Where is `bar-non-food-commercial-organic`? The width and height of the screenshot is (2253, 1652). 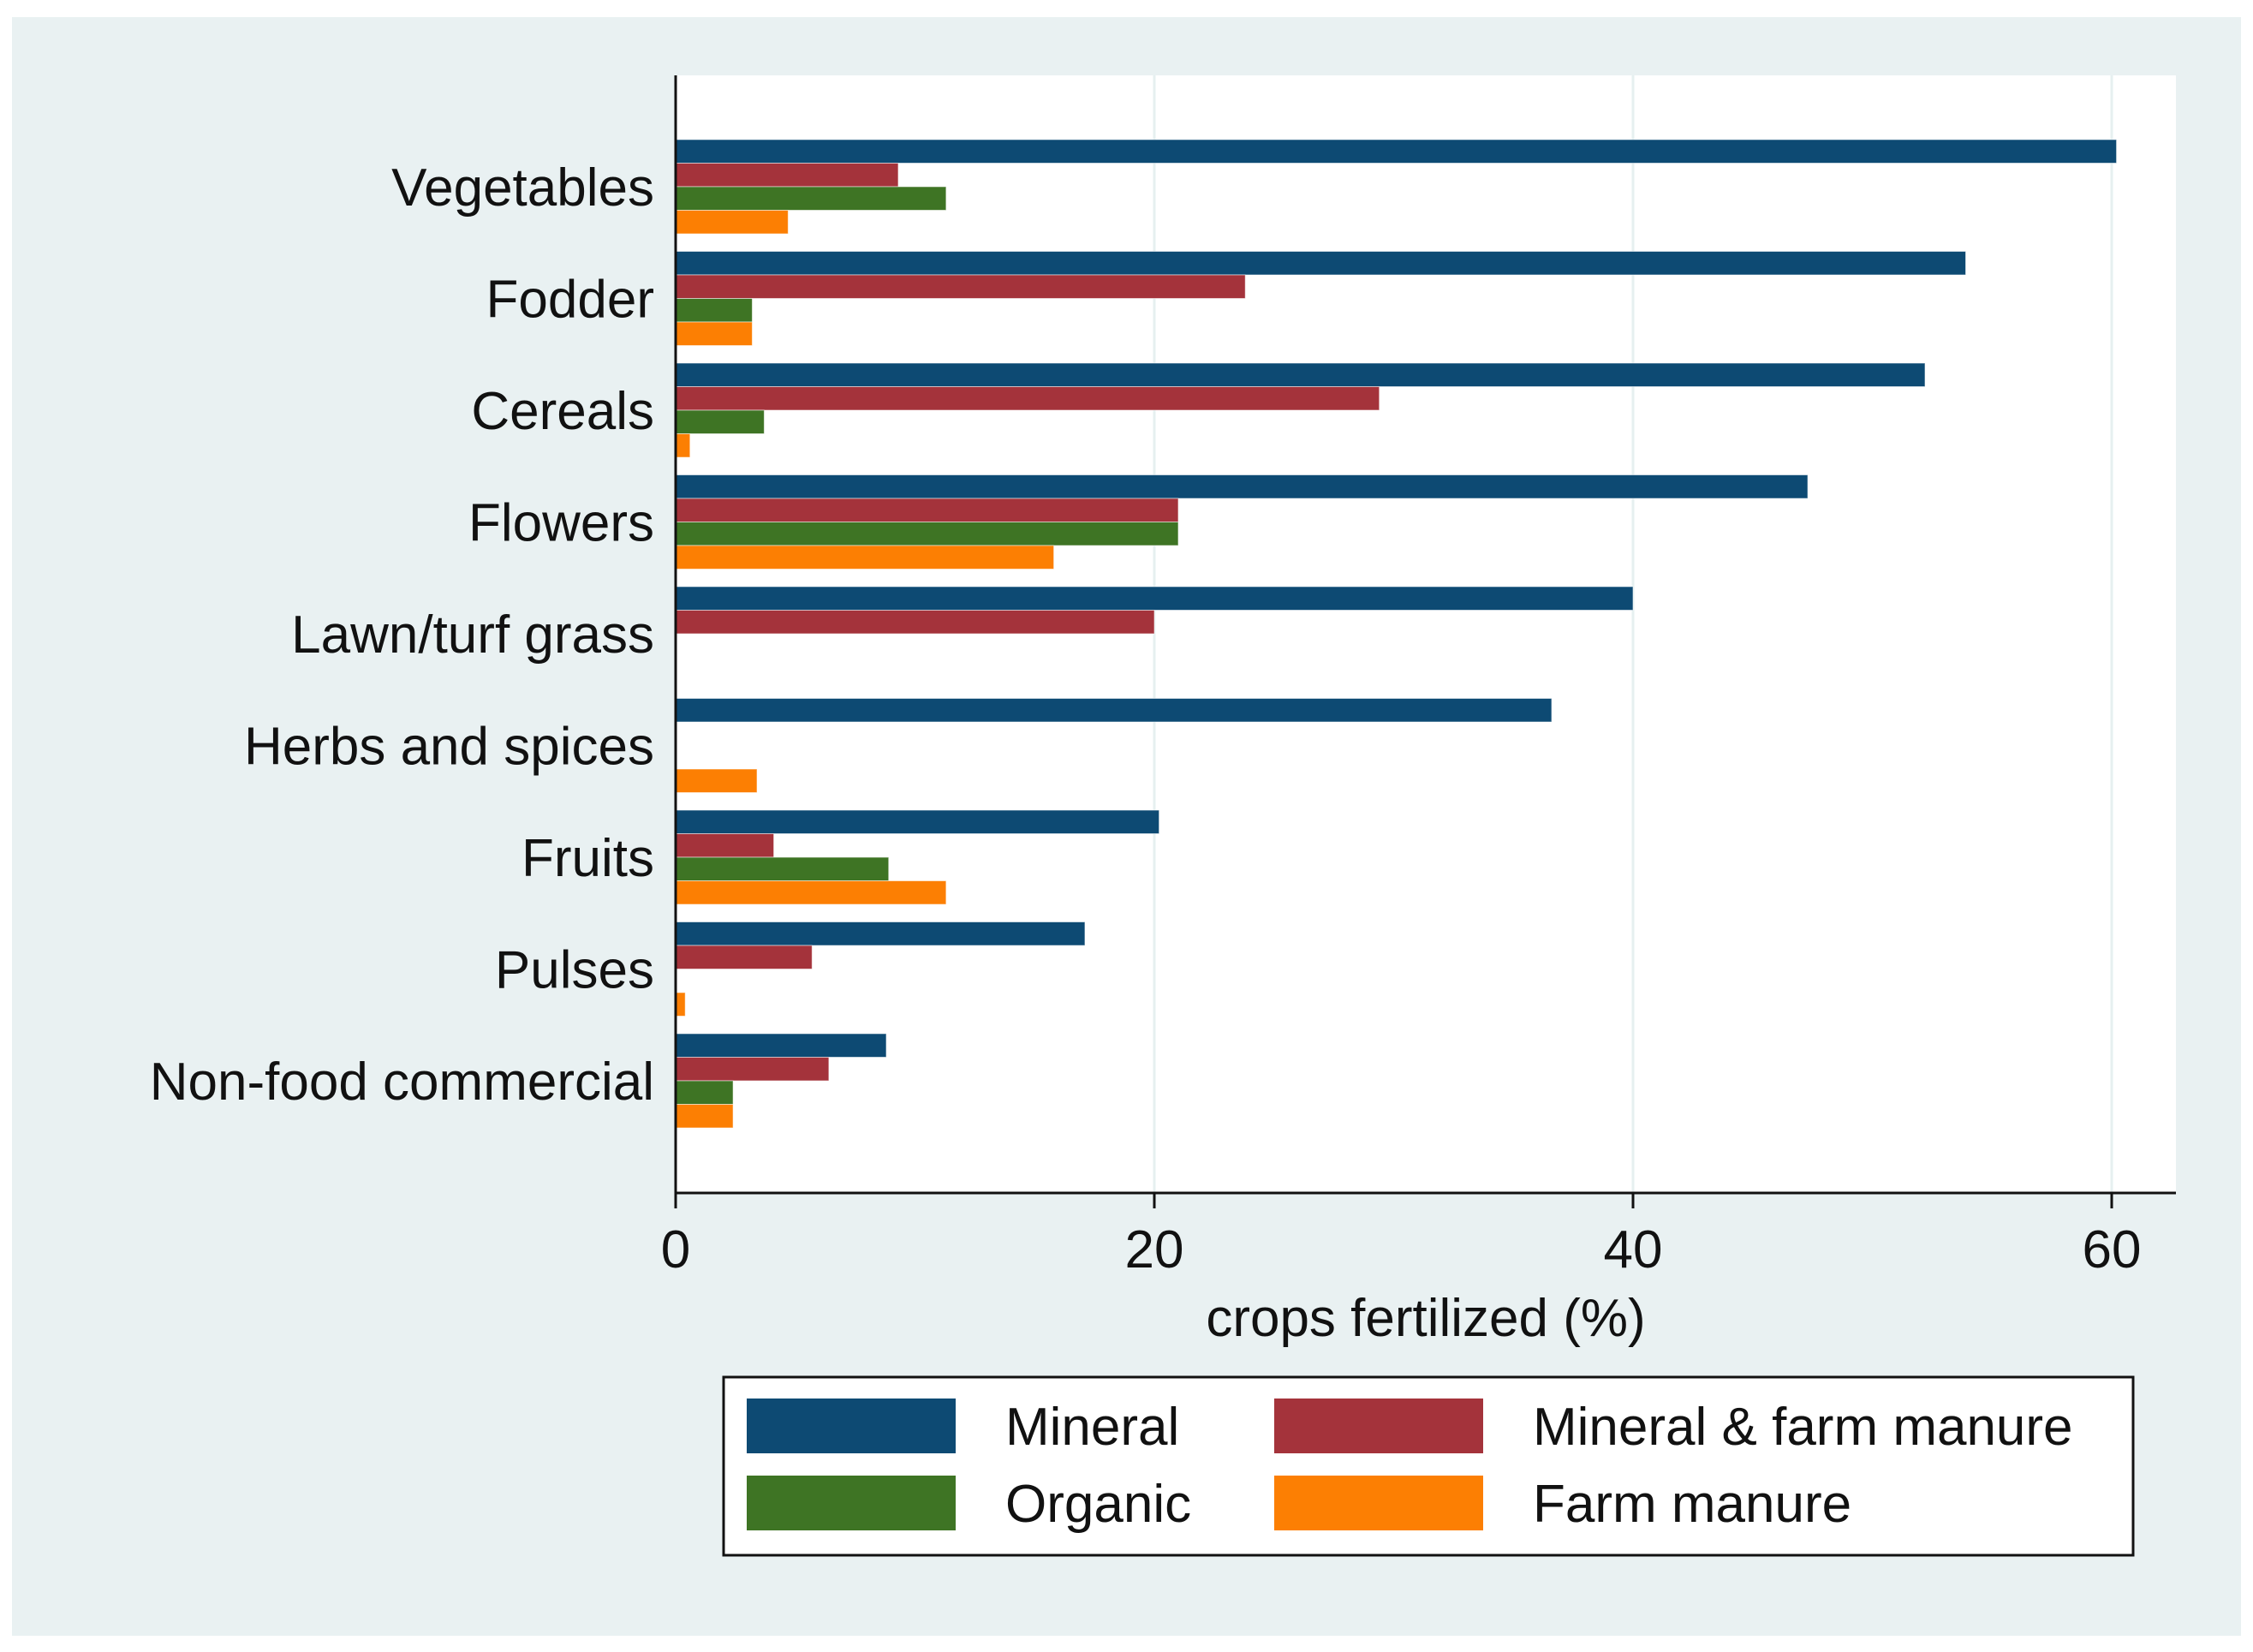 bar-non-food-commercial-organic is located at coordinates (704, 1092).